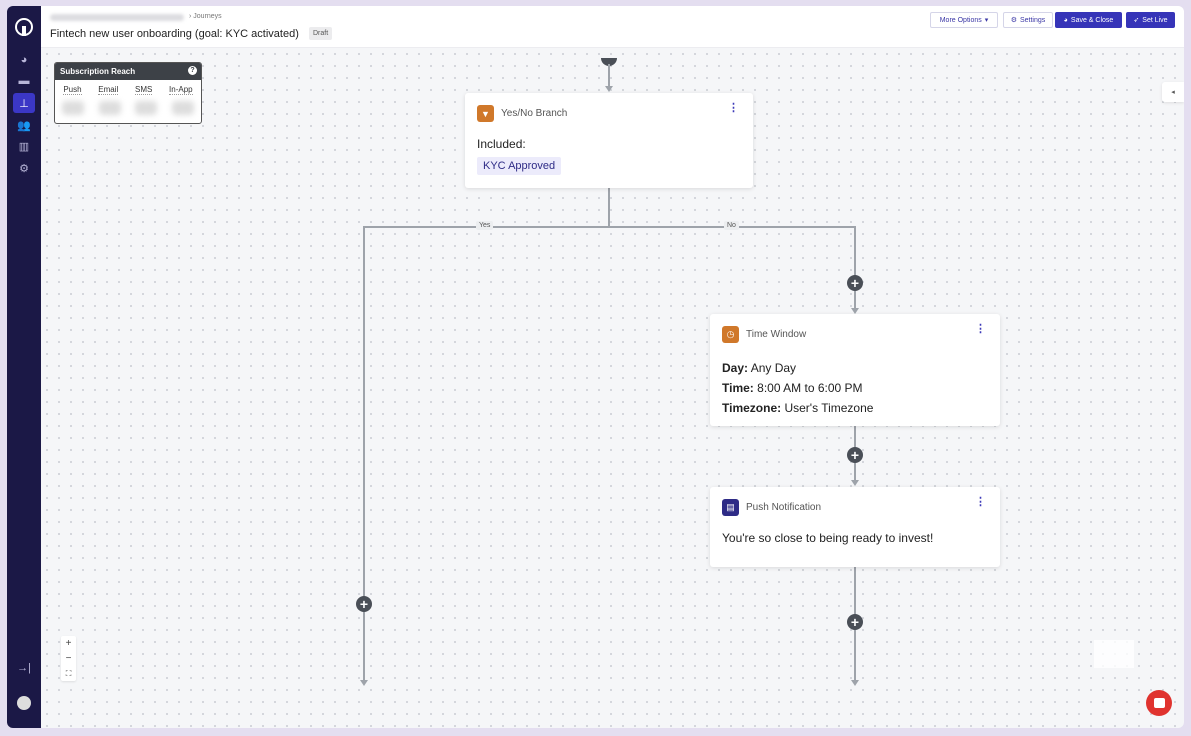 This screenshot has height=736, width=1191. What do you see at coordinates (609, 62) in the screenshot?
I see `entry-node-stub` at bounding box center [609, 62].